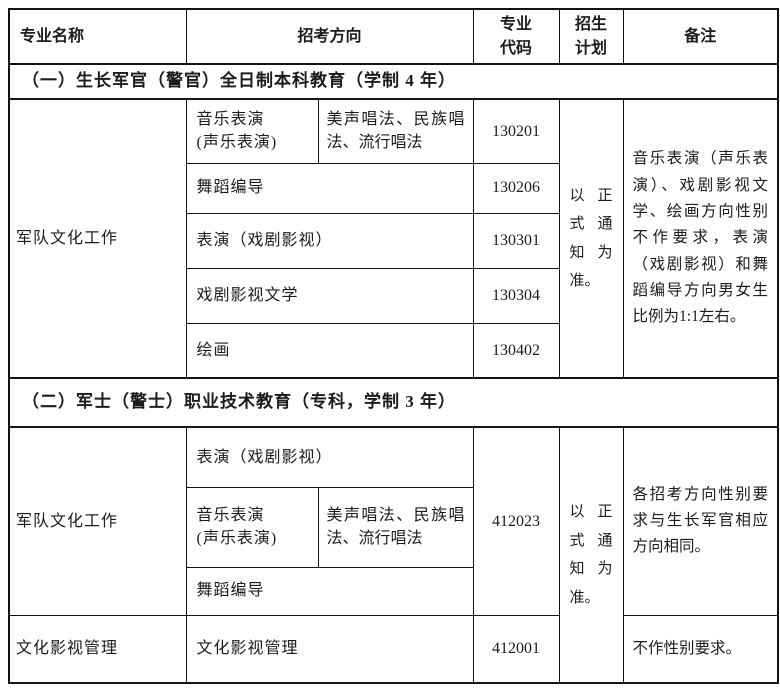 This screenshot has height=691, width=780. What do you see at coordinates (97, 36) in the screenshot?
I see `column-header-major: 专业名称` at bounding box center [97, 36].